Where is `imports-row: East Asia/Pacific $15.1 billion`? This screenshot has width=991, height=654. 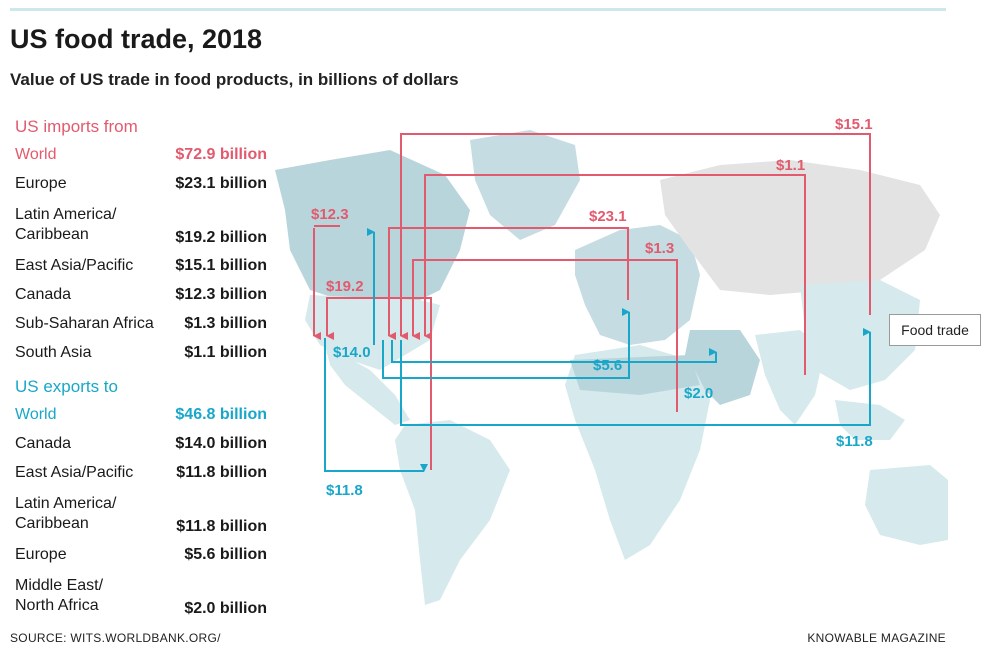 imports-row: East Asia/Pacific $15.1 billion is located at coordinates (141, 265).